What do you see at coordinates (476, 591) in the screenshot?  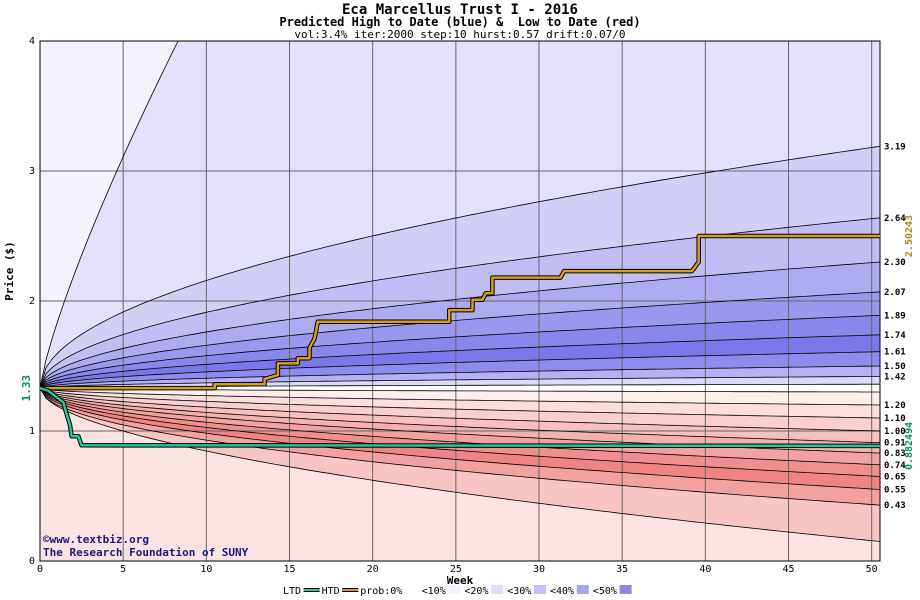 I see `legend-label: <20%` at bounding box center [476, 591].